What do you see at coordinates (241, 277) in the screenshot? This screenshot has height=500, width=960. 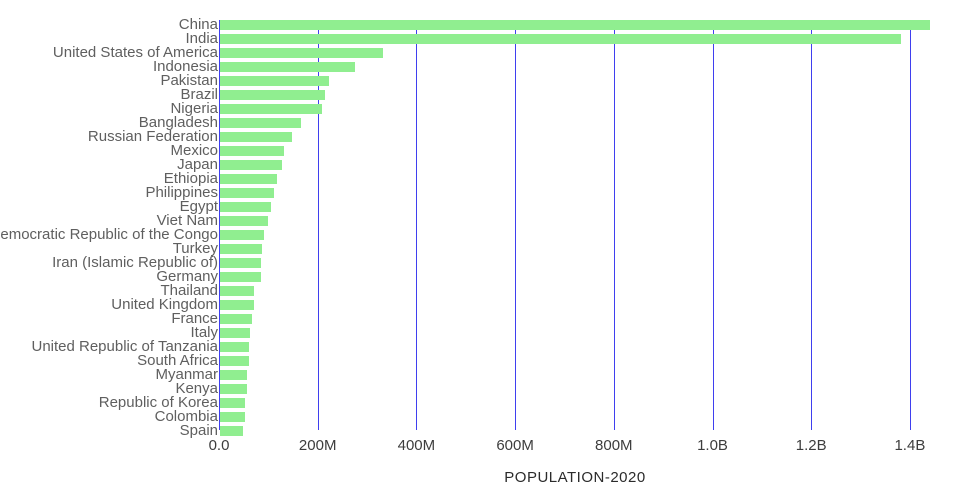 I see `bar-germany` at bounding box center [241, 277].